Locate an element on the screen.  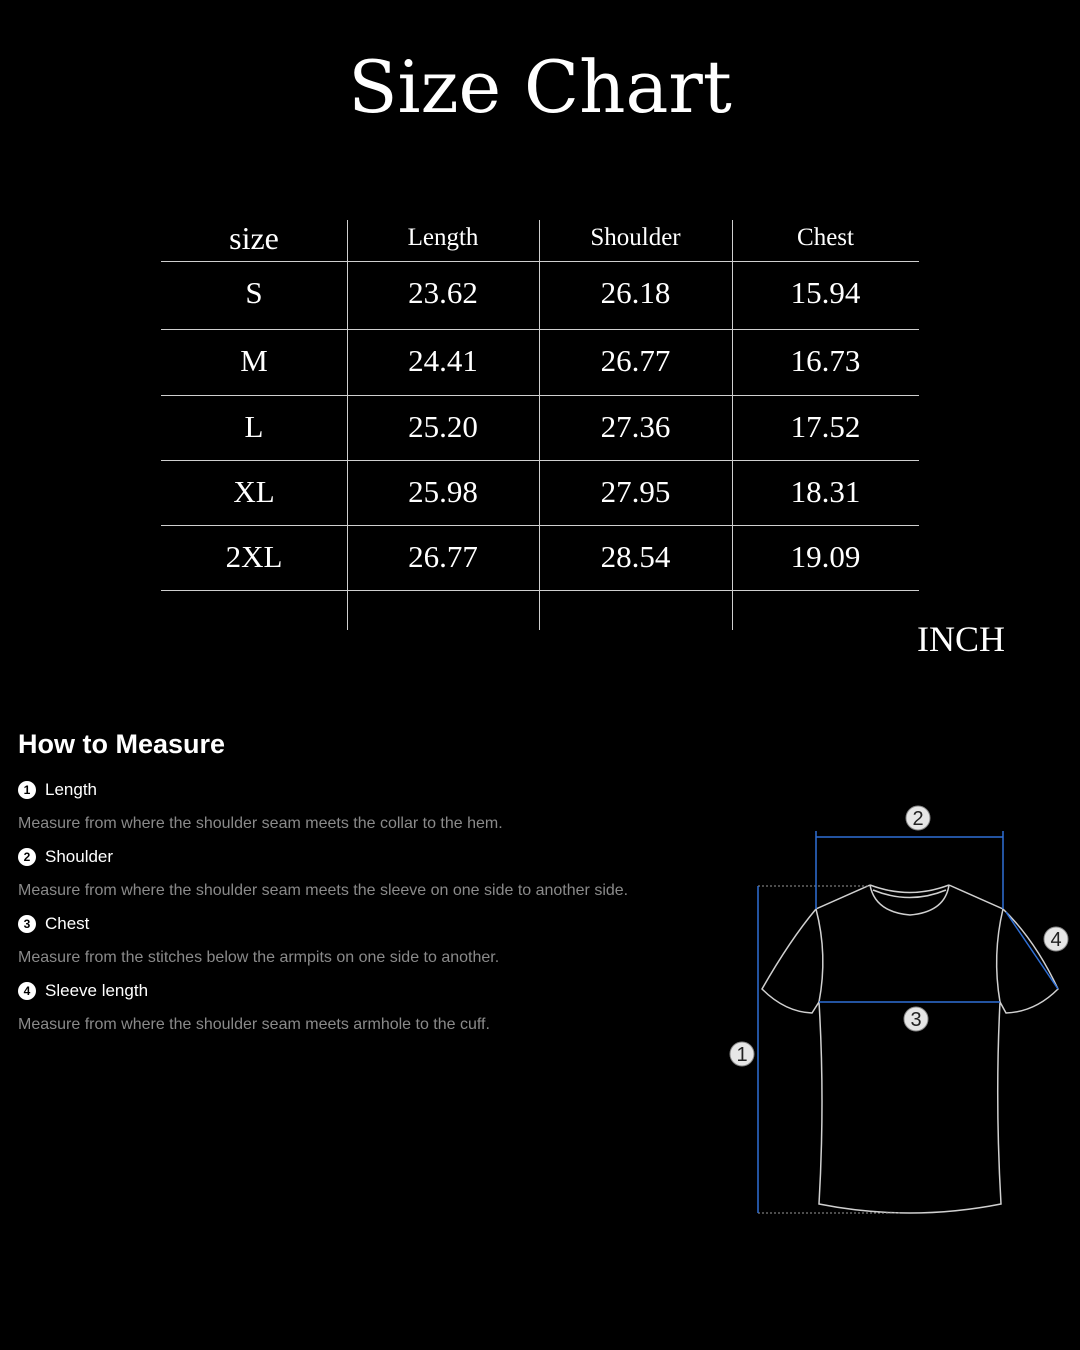
table-cell: S is located at coordinates (254, 292).